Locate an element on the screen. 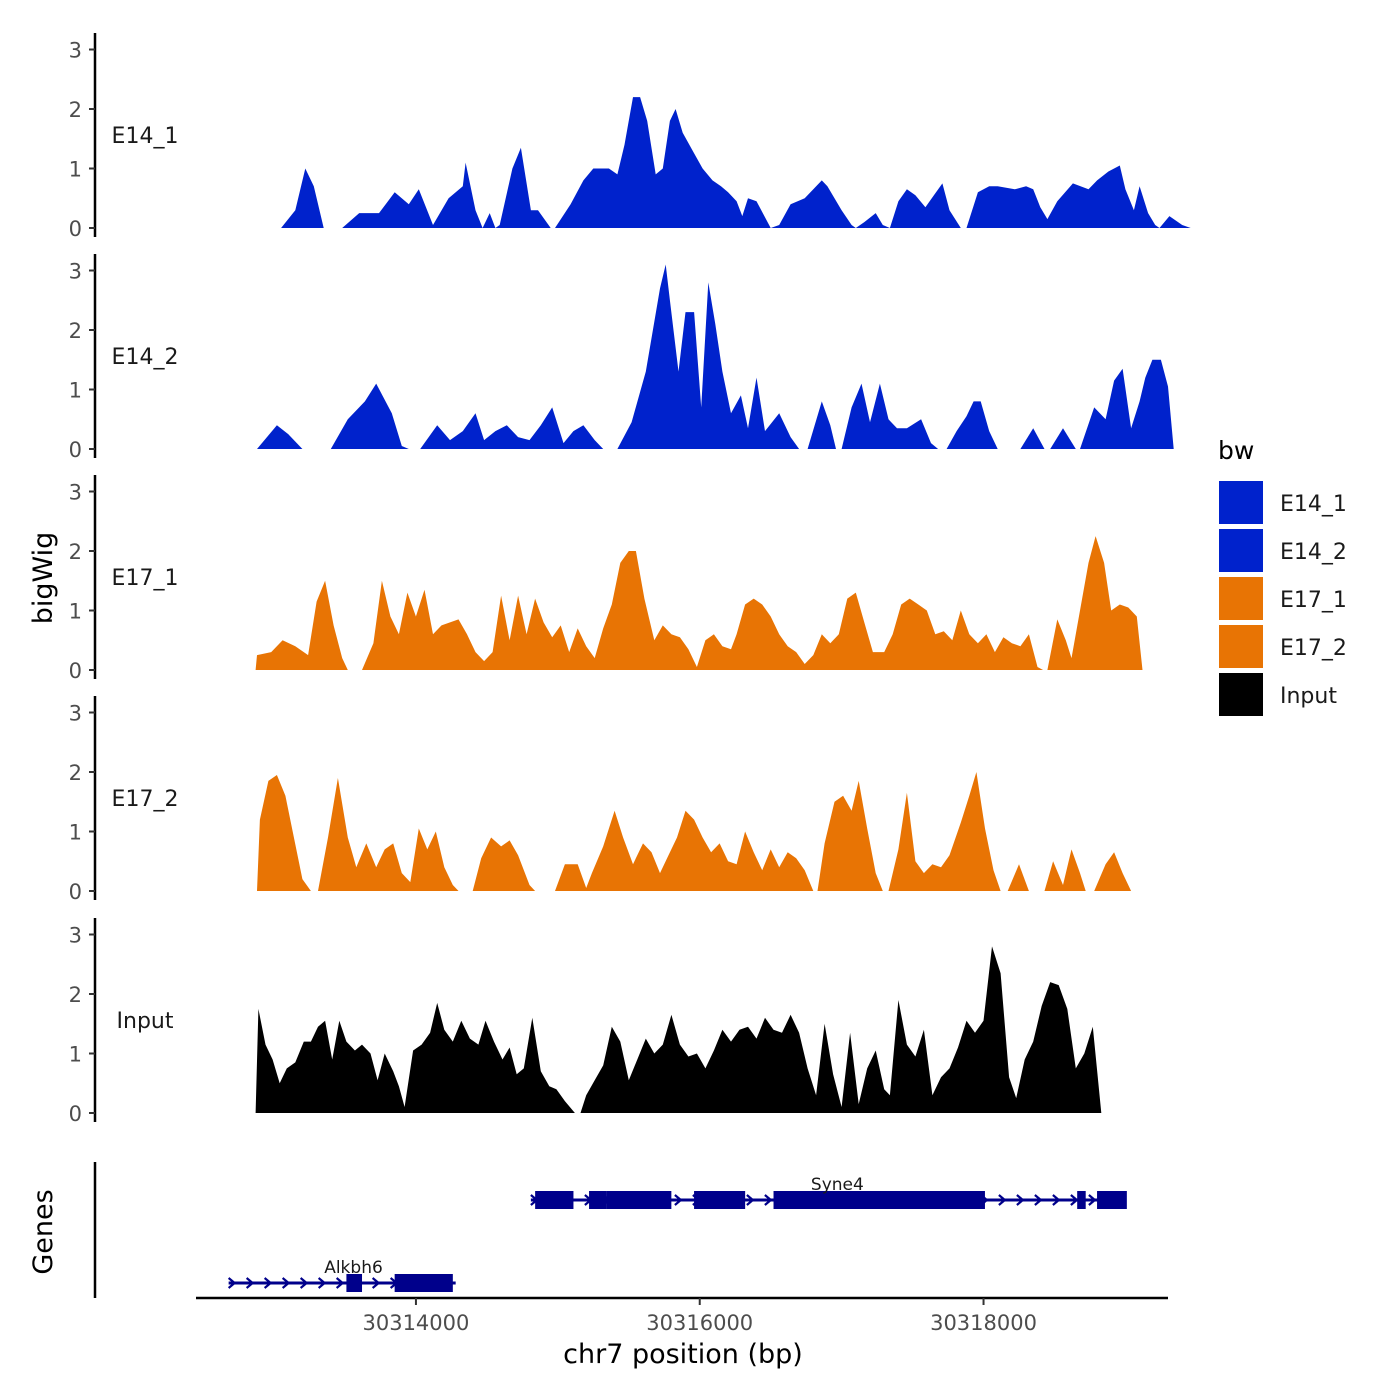 The width and height of the screenshot is (1400, 1400). gene-Syne4: Syne4 is located at coordinates (828, 1192).